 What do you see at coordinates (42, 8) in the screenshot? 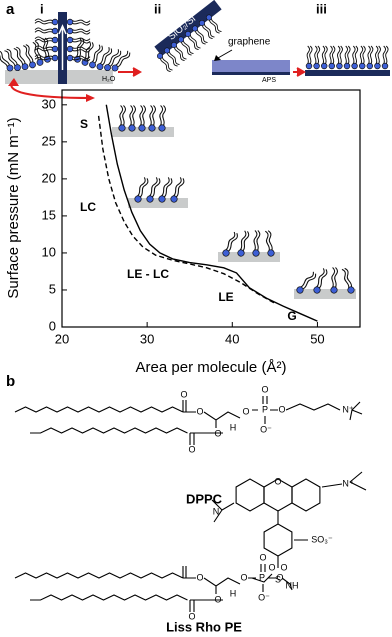
I see `step-label: i` at bounding box center [42, 8].